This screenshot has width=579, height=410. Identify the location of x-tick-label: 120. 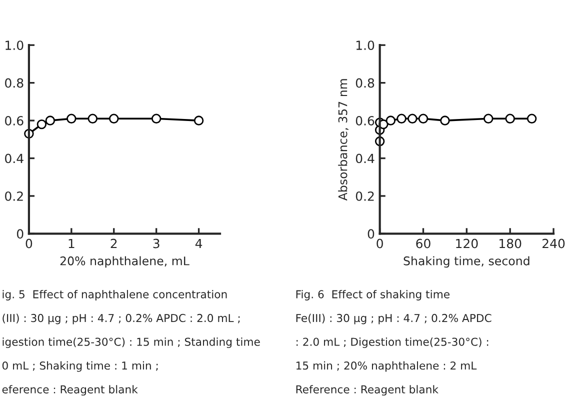
(467, 243).